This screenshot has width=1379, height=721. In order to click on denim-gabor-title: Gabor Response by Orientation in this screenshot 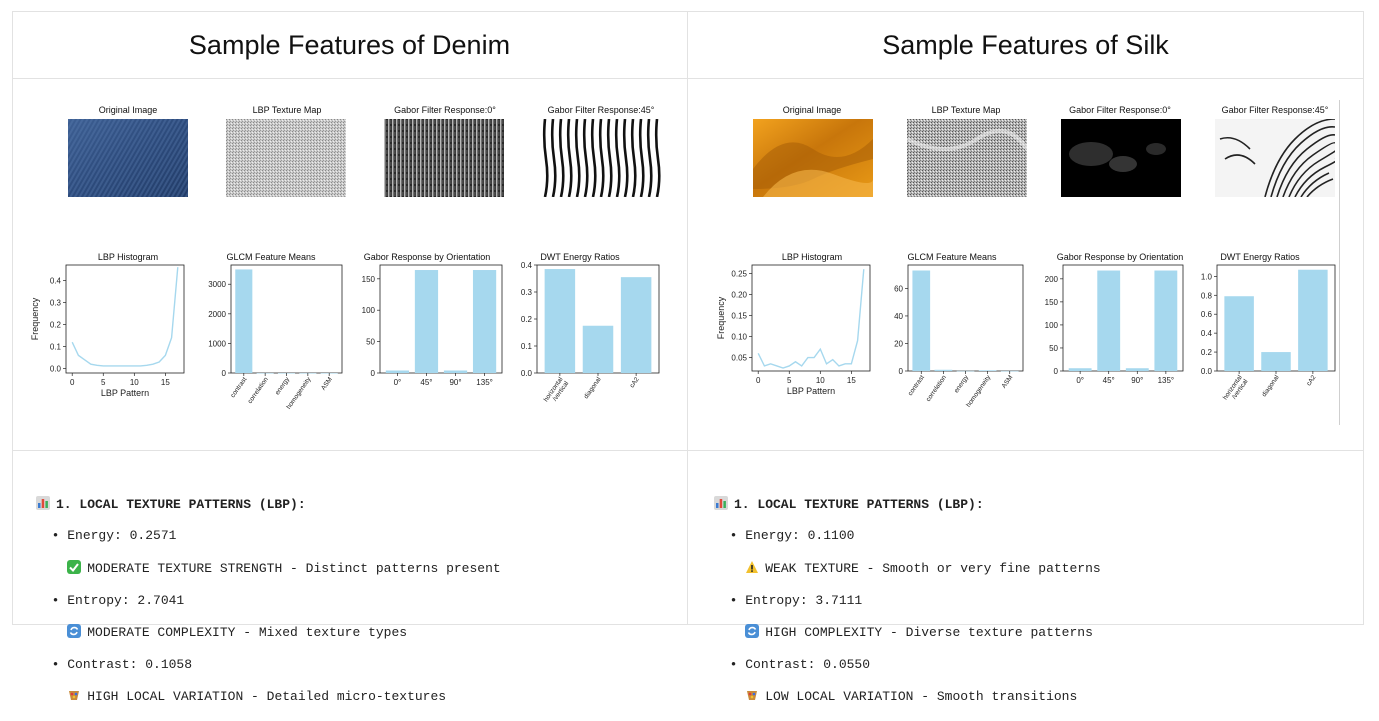, I will do `click(427, 257)`.